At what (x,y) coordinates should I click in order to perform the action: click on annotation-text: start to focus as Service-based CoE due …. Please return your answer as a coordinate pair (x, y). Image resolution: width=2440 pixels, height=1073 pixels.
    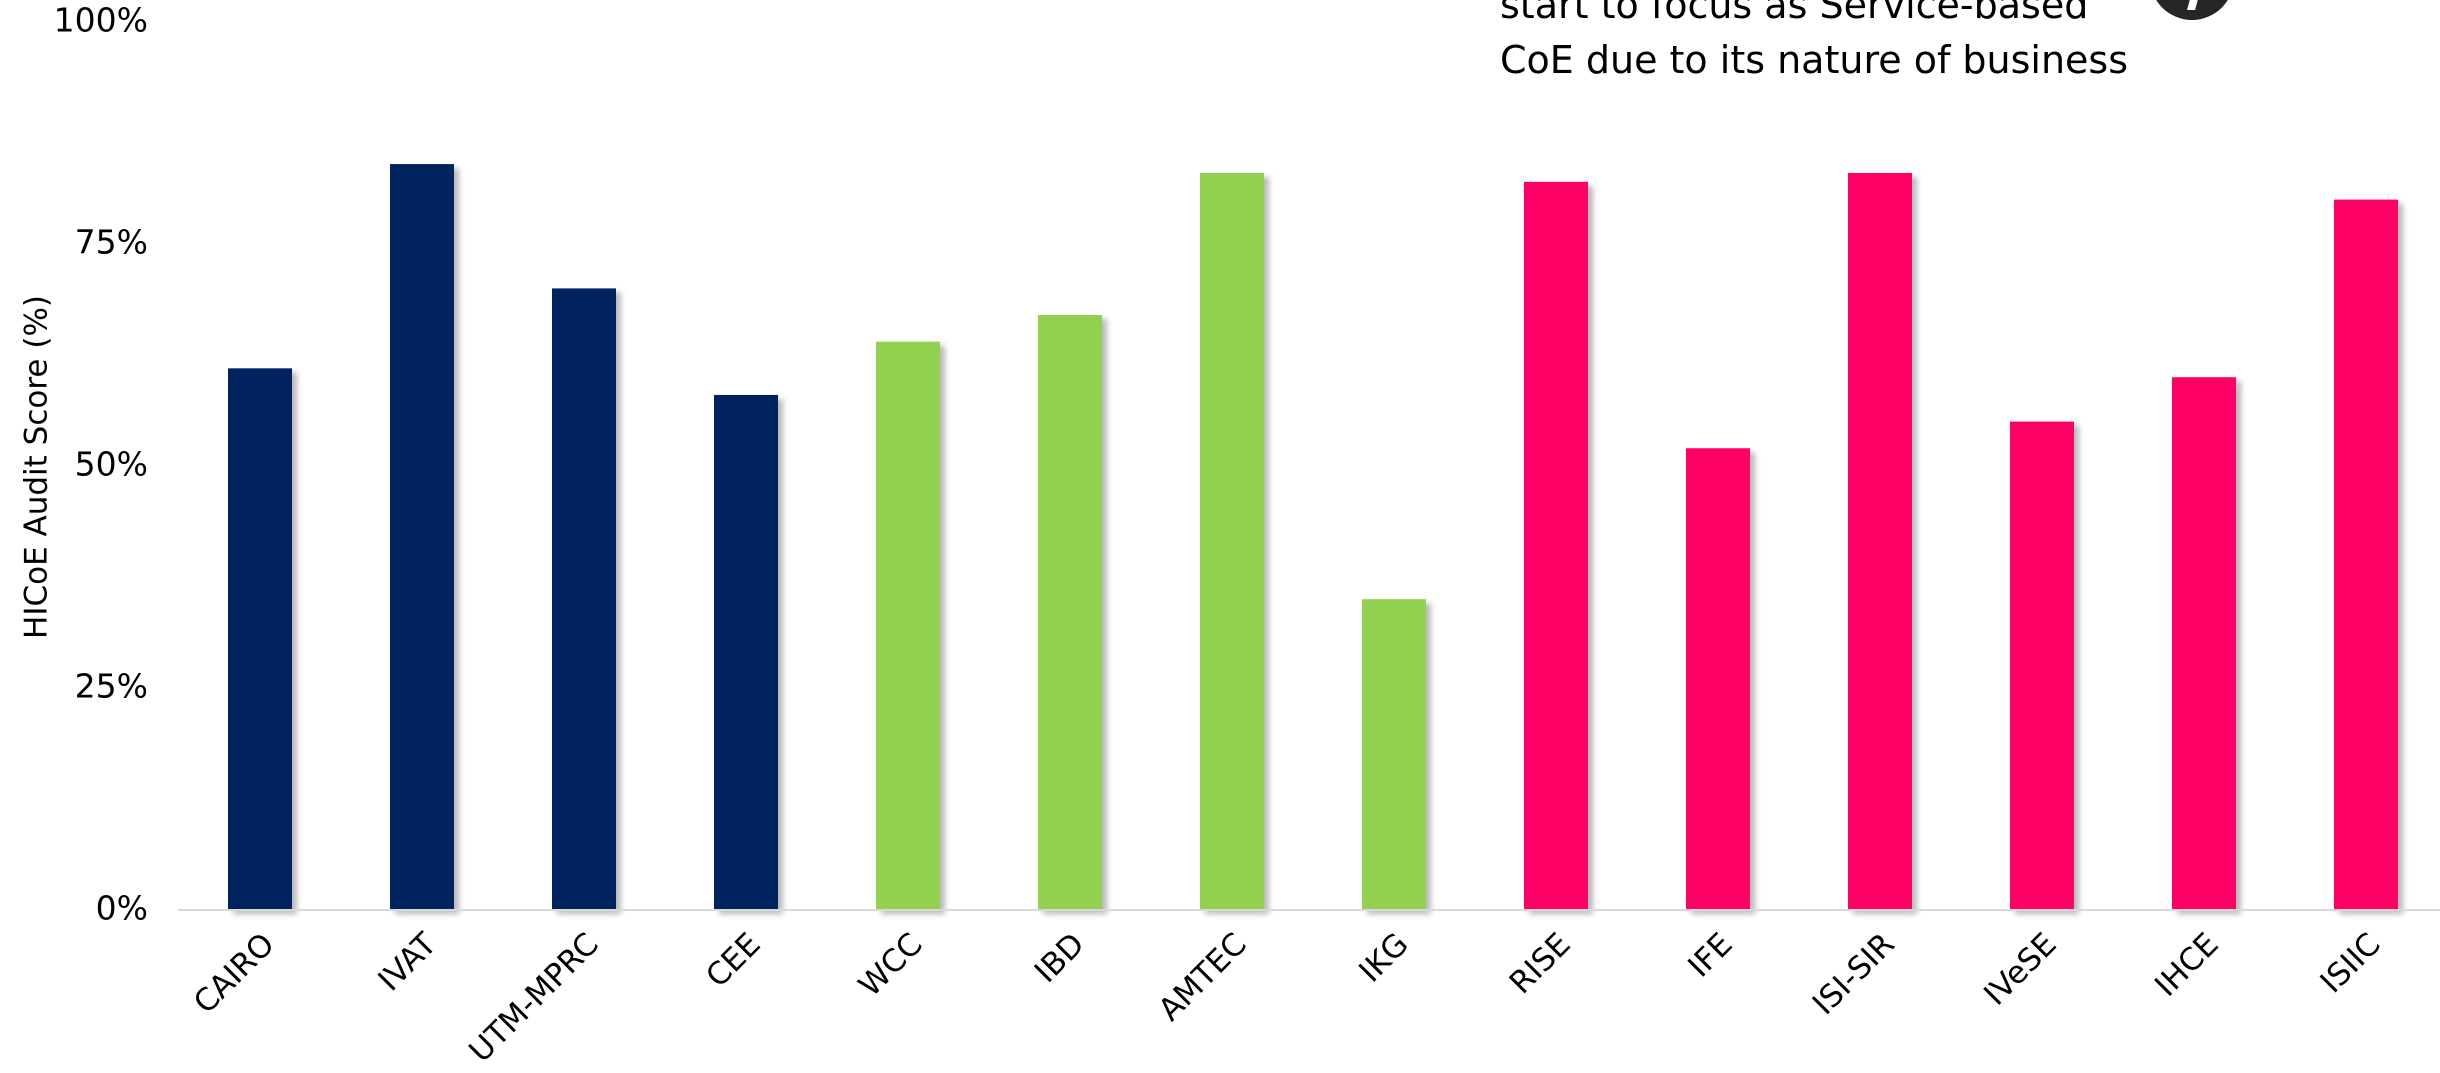
    Looking at the image, I should click on (1820, 44).